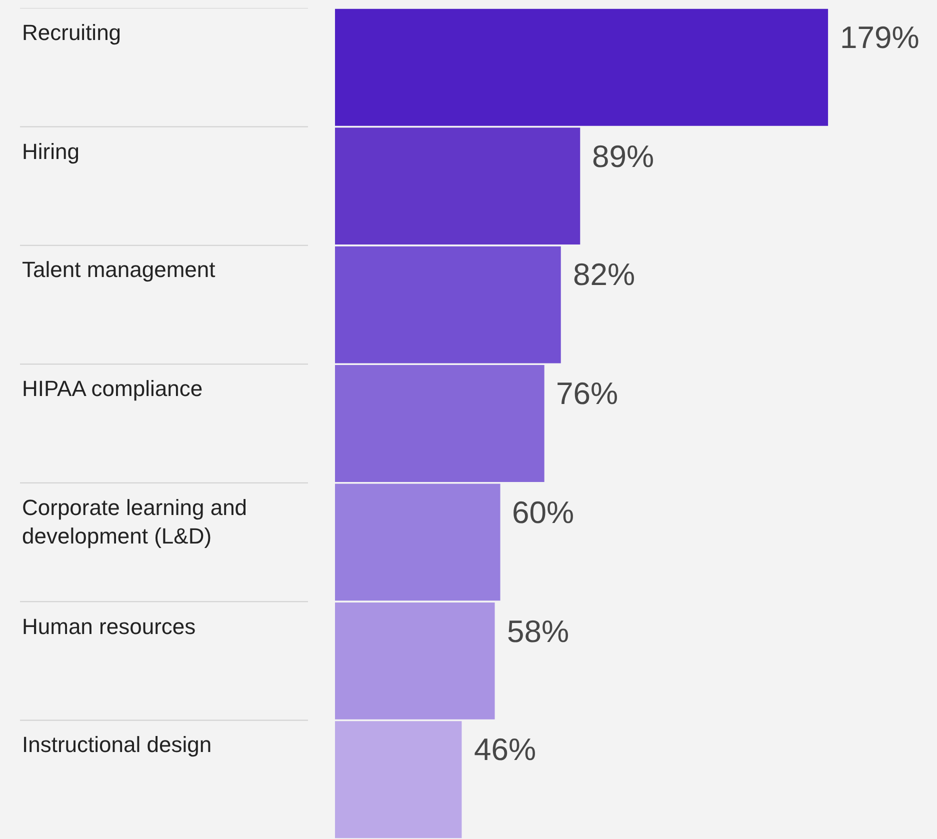 This screenshot has width=937, height=839. I want to click on data-label: 82%, so click(604, 274).